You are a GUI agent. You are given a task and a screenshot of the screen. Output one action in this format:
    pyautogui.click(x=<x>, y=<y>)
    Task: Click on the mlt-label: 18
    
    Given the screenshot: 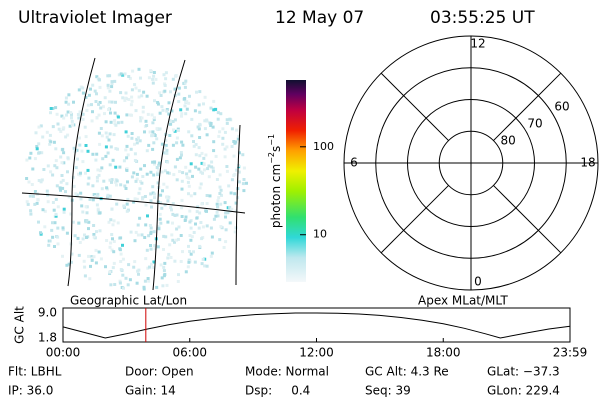 What is the action you would take?
    pyautogui.click(x=587, y=163)
    